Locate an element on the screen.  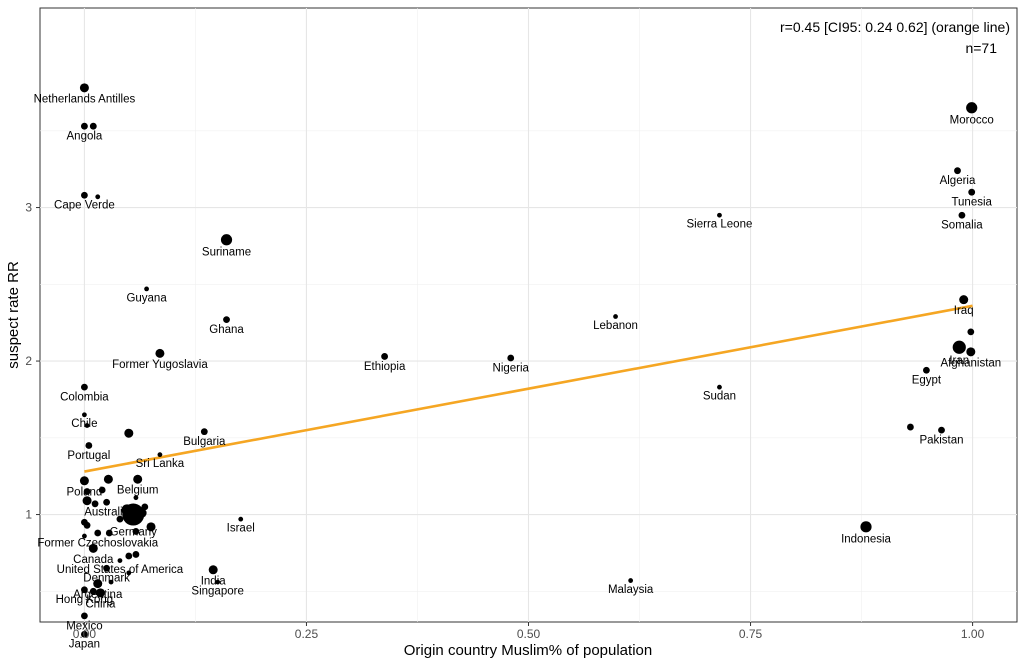
x-axis-label: Origin country Muslim% of population is located at coordinates (528, 650).